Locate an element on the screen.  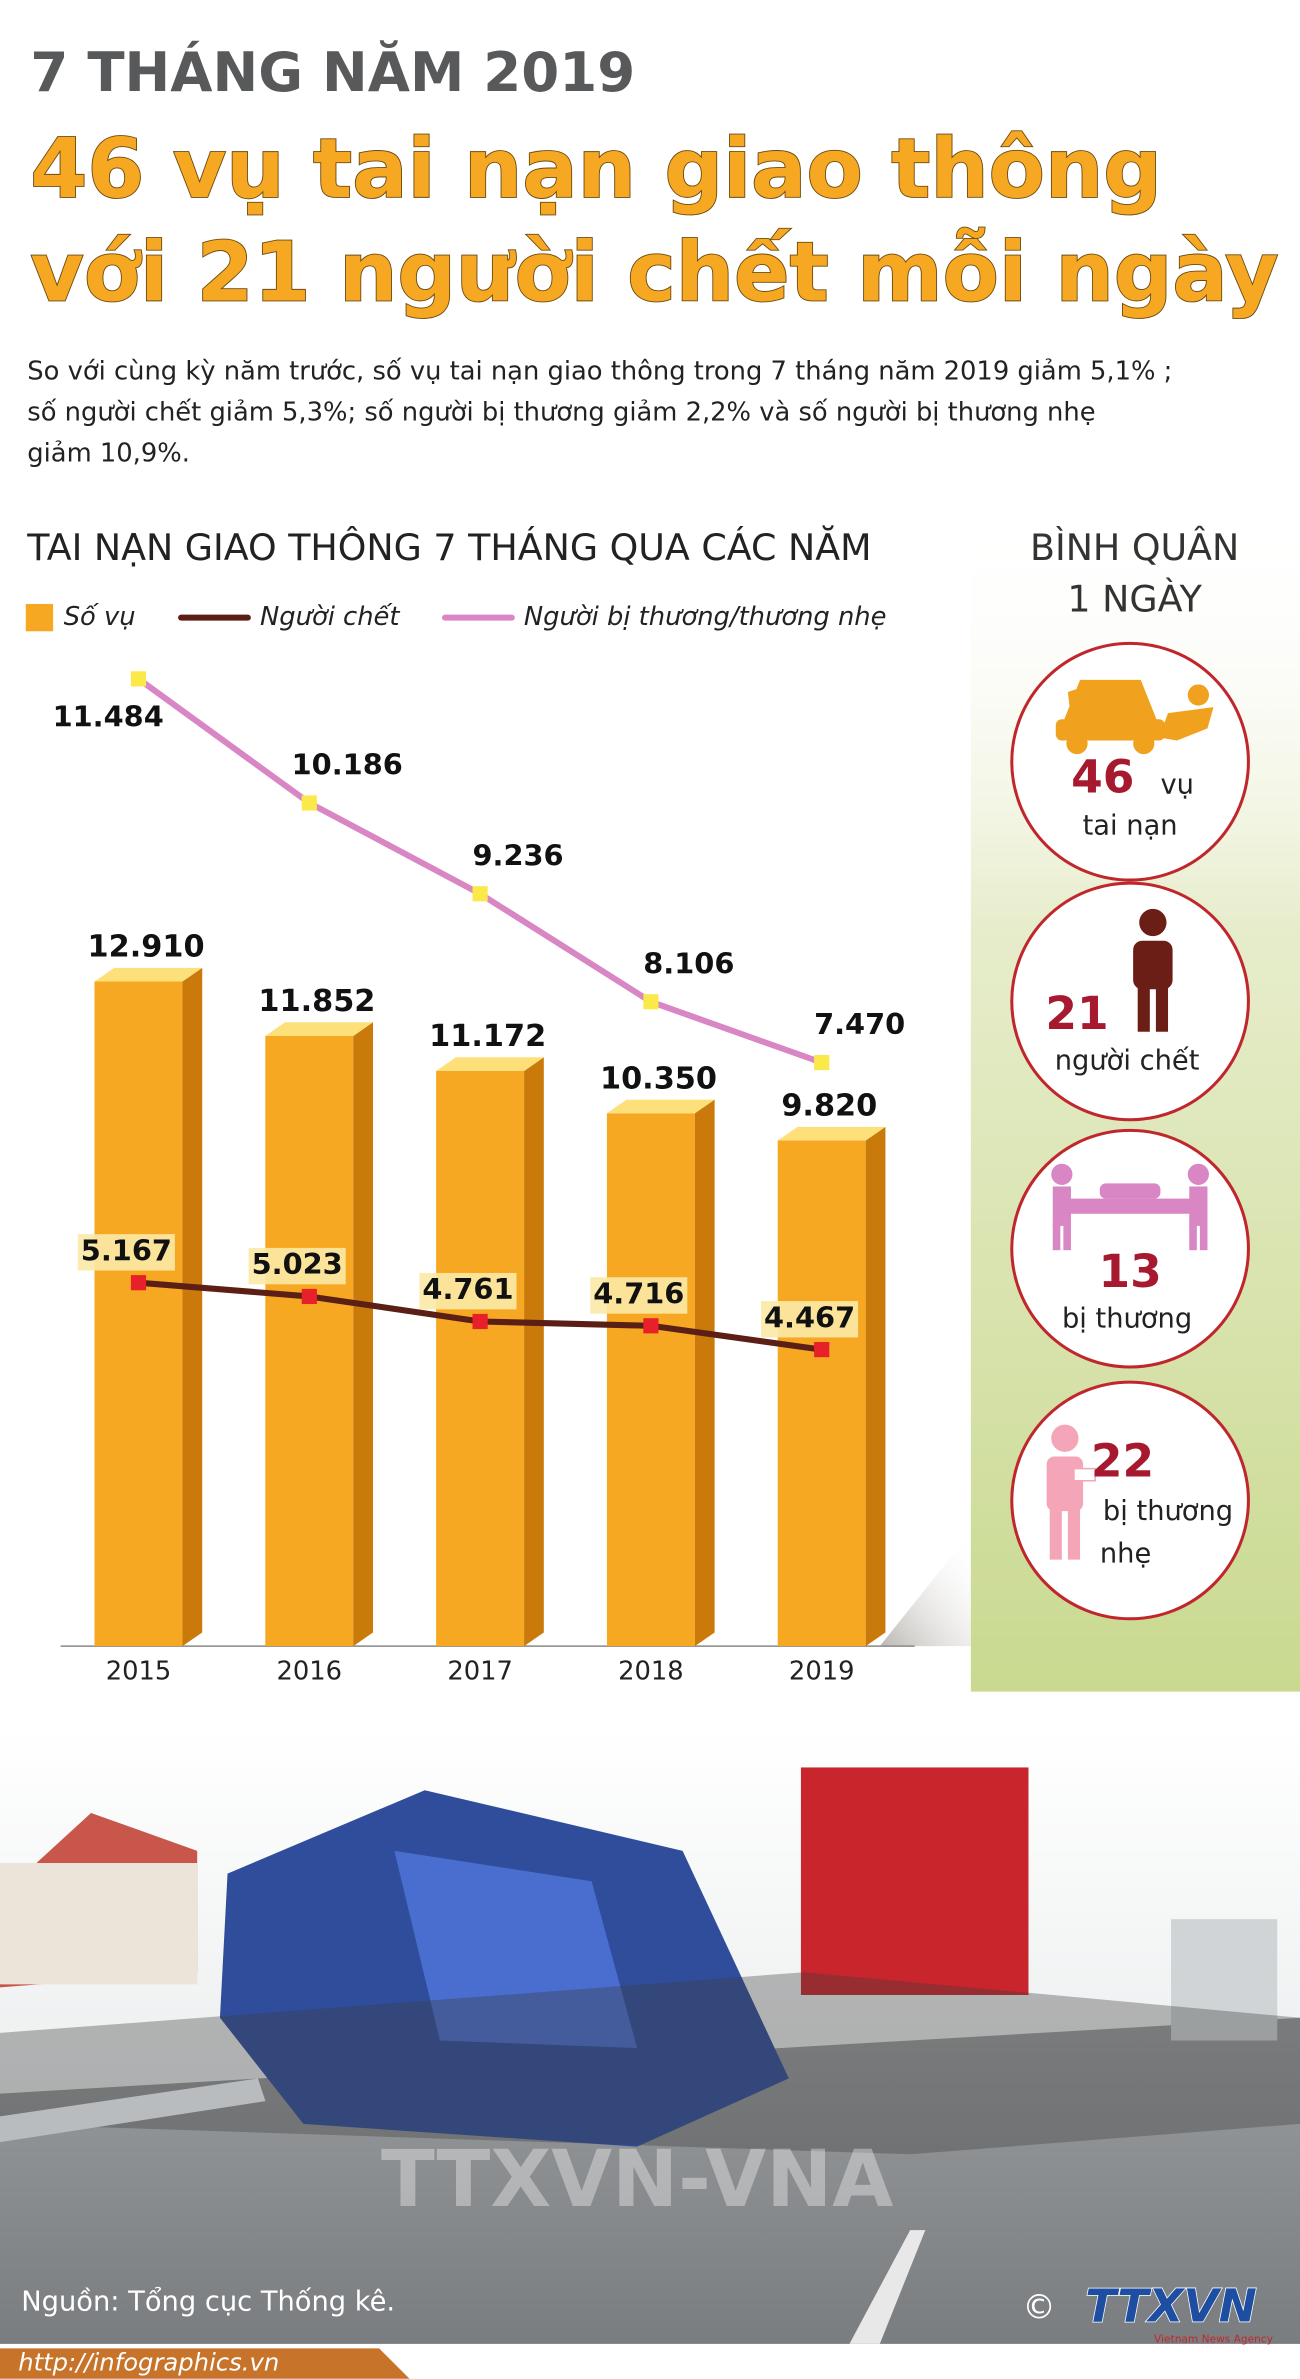
sidebar-number: 21 is located at coordinates (1076, 1013).